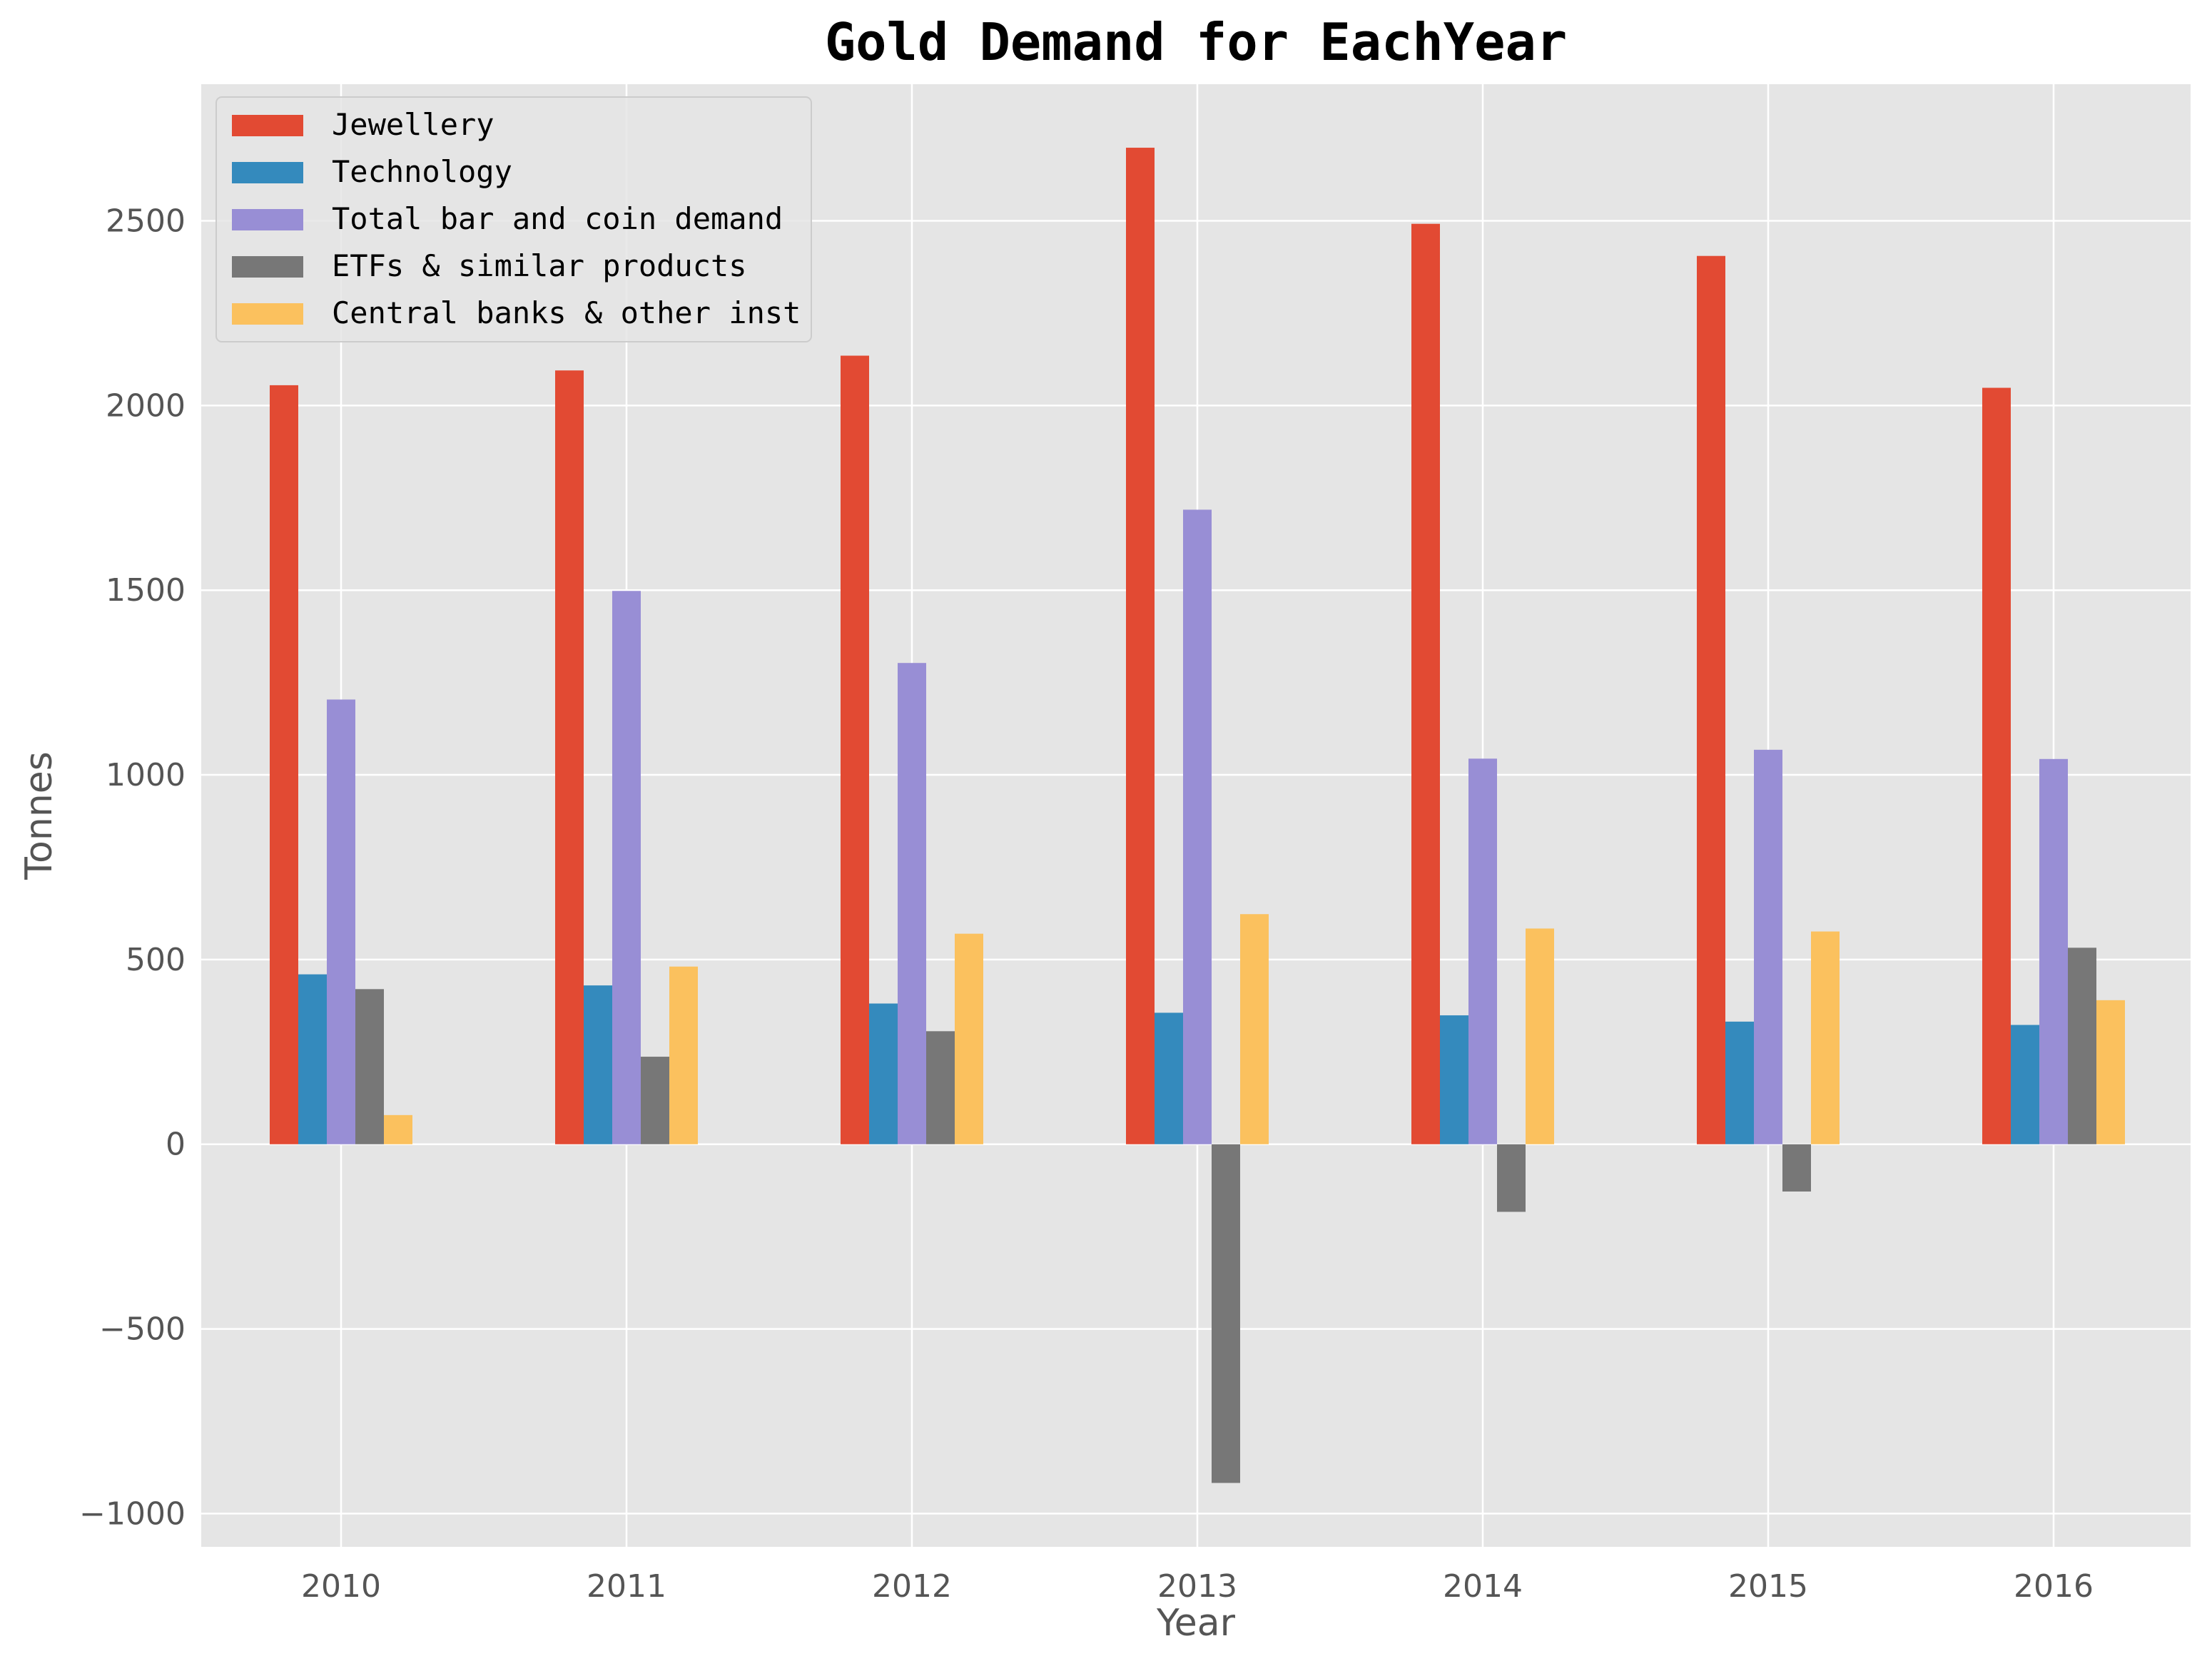  Describe the element at coordinates (1482, 951) in the screenshot. I see `bar-total-bar-and-coin-demand-2014` at that location.